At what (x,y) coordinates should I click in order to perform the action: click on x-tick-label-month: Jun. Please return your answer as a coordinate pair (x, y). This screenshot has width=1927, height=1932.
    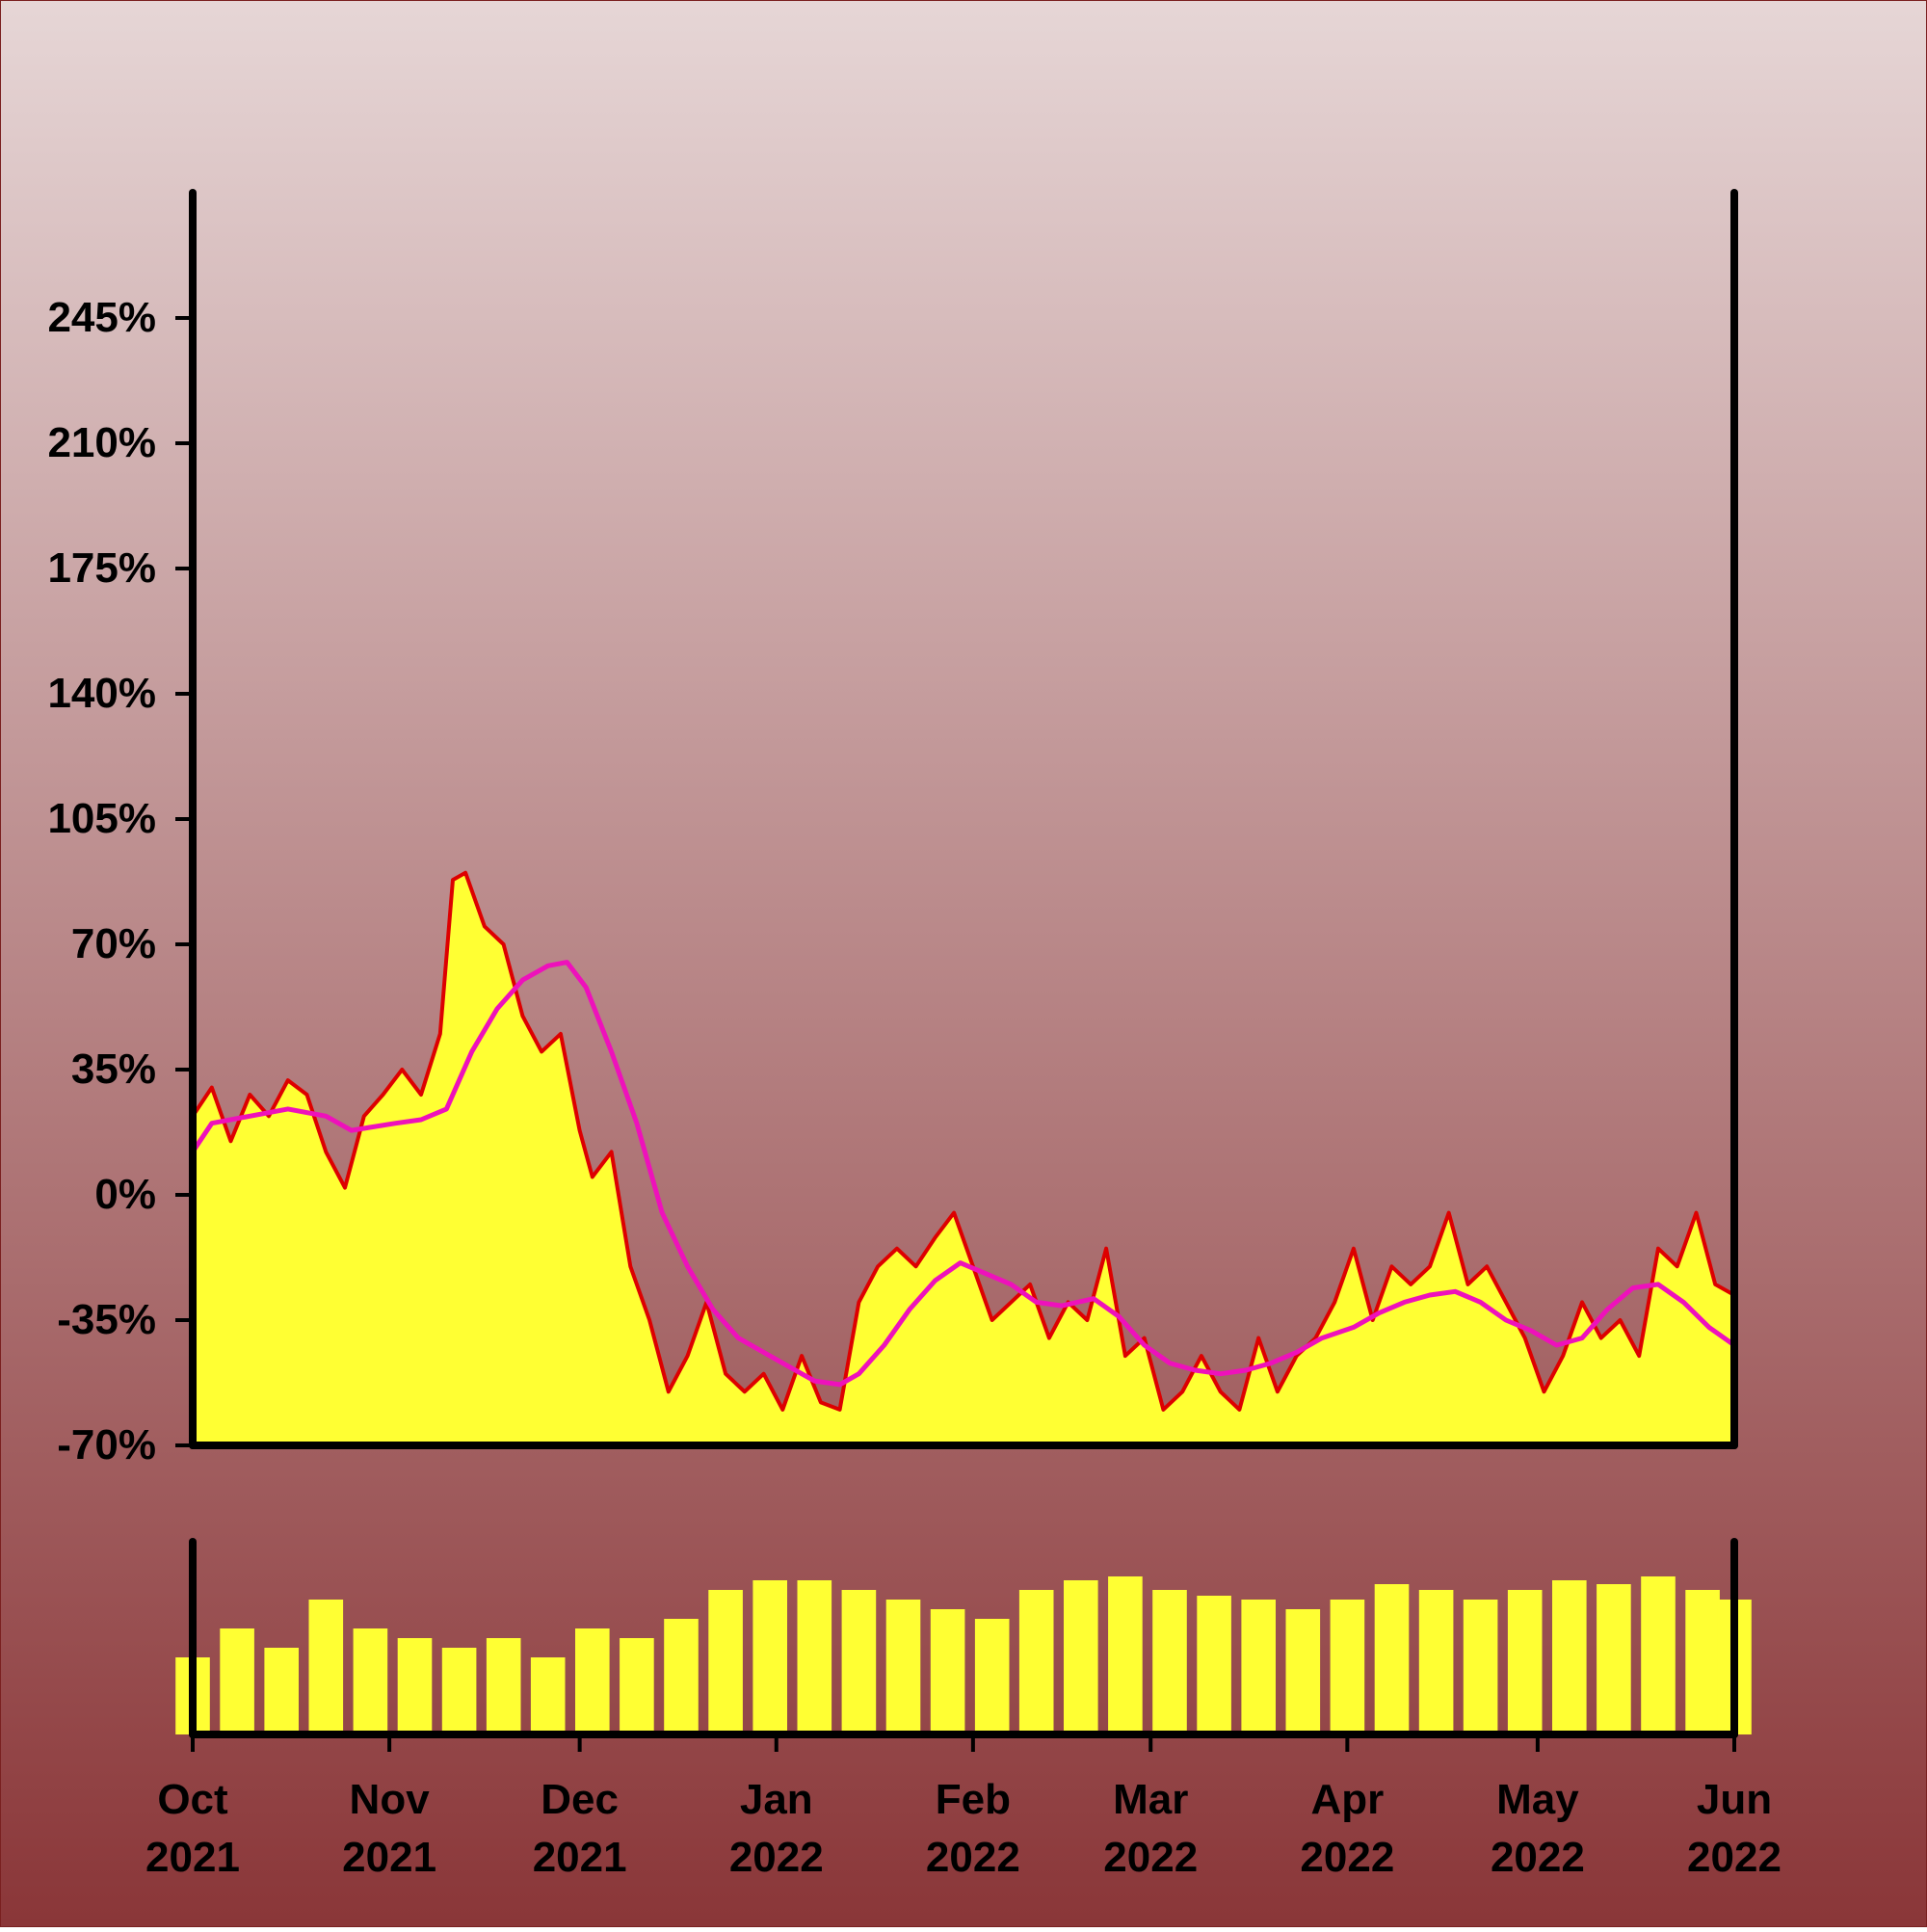
    Looking at the image, I should click on (1734, 1799).